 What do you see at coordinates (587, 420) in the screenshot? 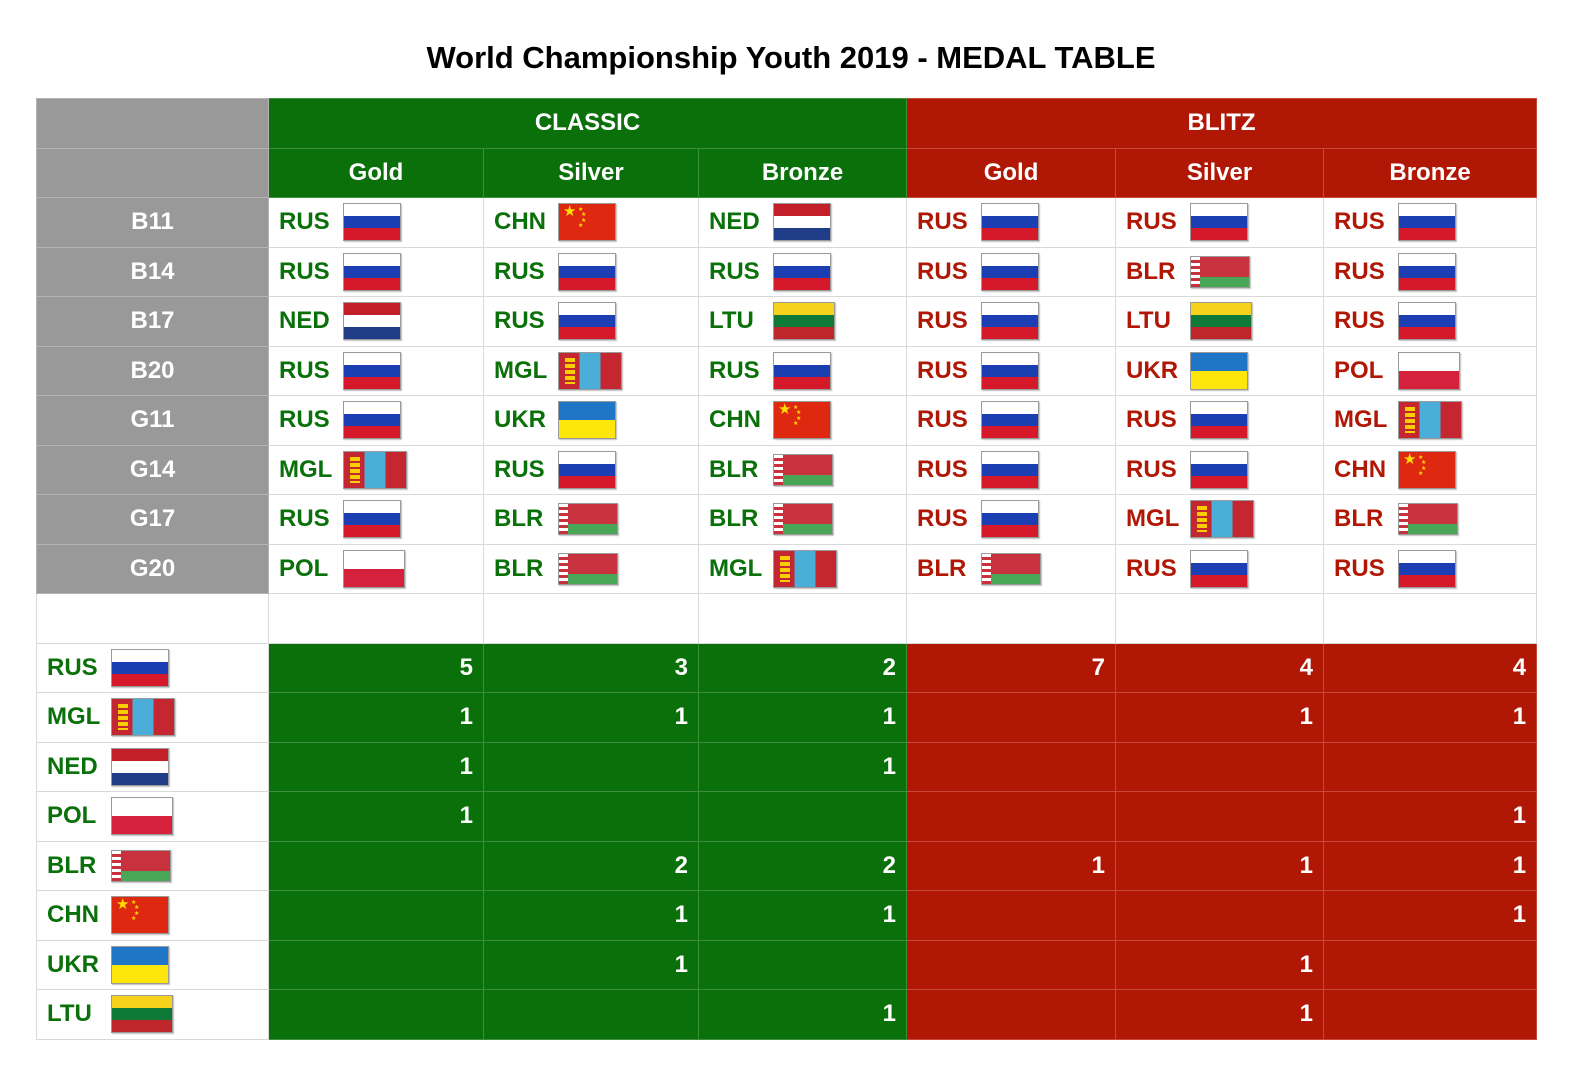
I see `flag-ukr-icon` at bounding box center [587, 420].